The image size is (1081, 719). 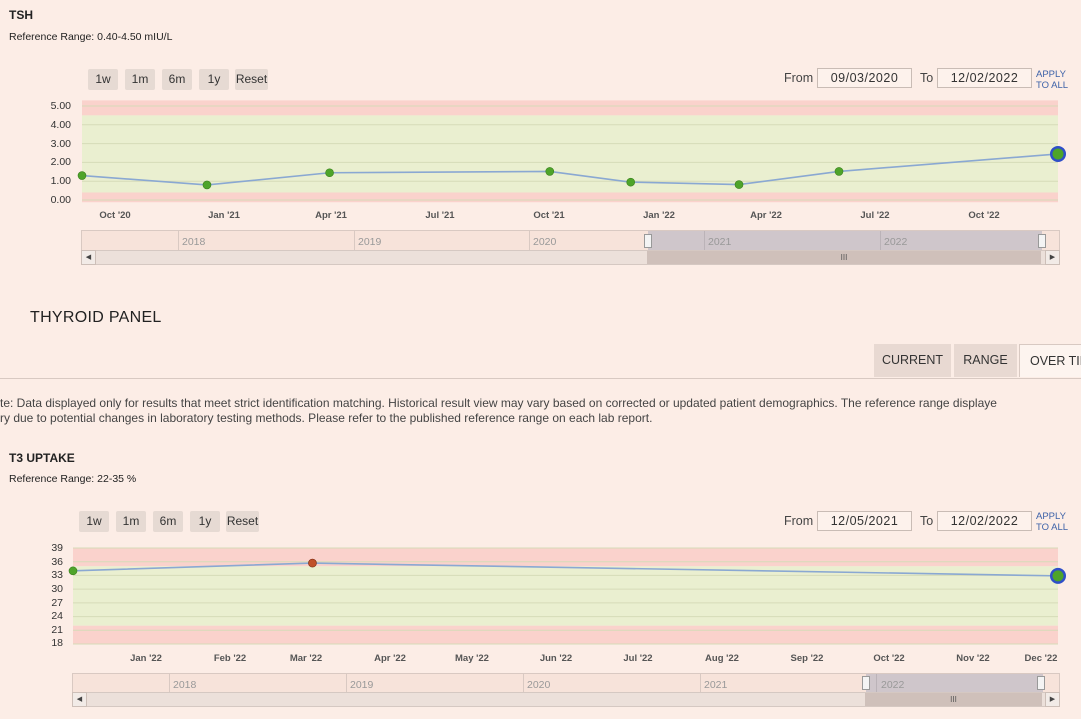 I want to click on nav-year-label: 2021, so click(x=720, y=242).